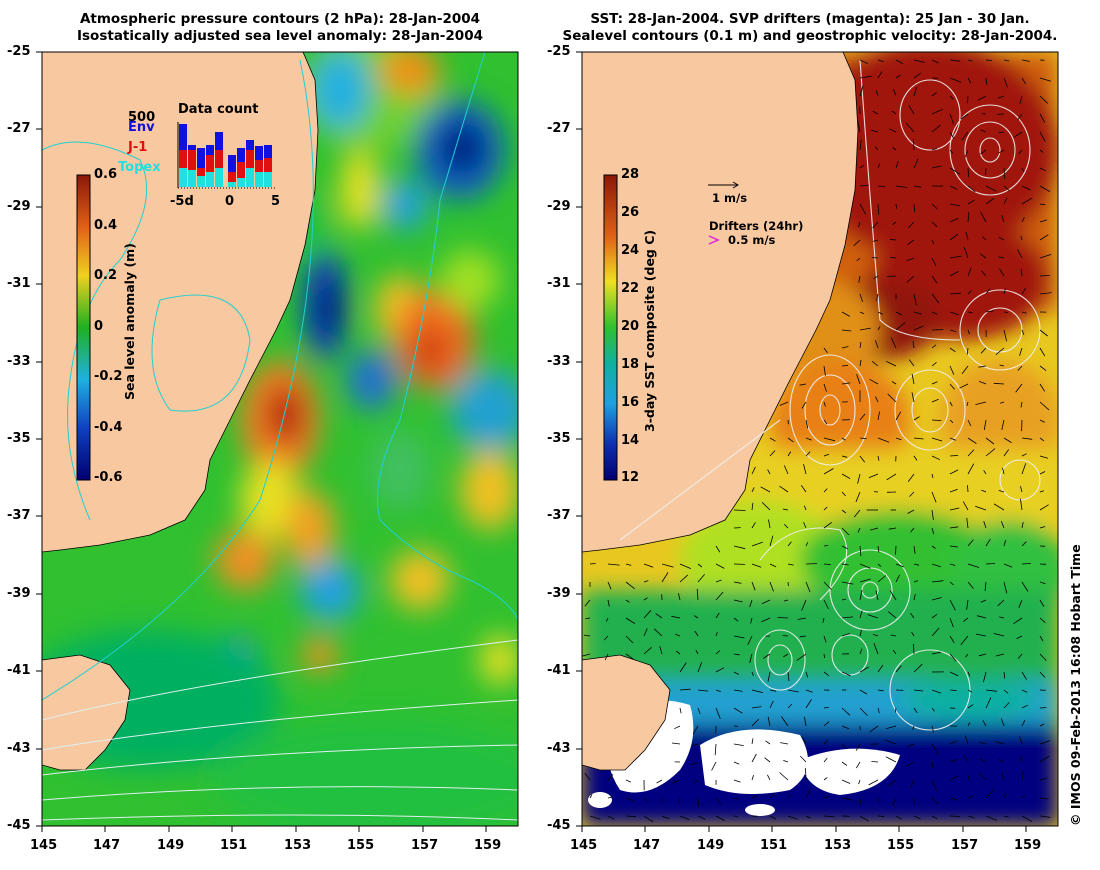 The image size is (1100, 870). Describe the element at coordinates (138, 147) in the screenshot. I see `data-count-legend-j1: J-1` at that location.